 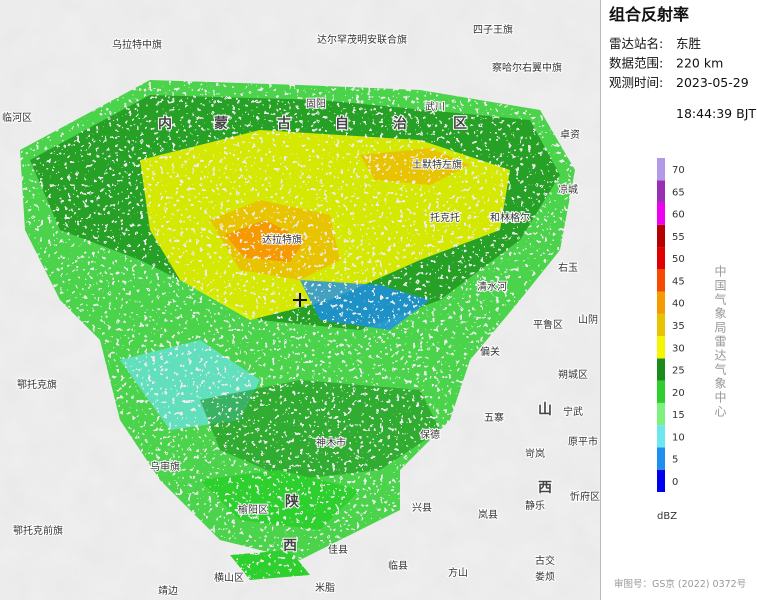 I want to click on place-label: 古交, so click(x=545, y=560).